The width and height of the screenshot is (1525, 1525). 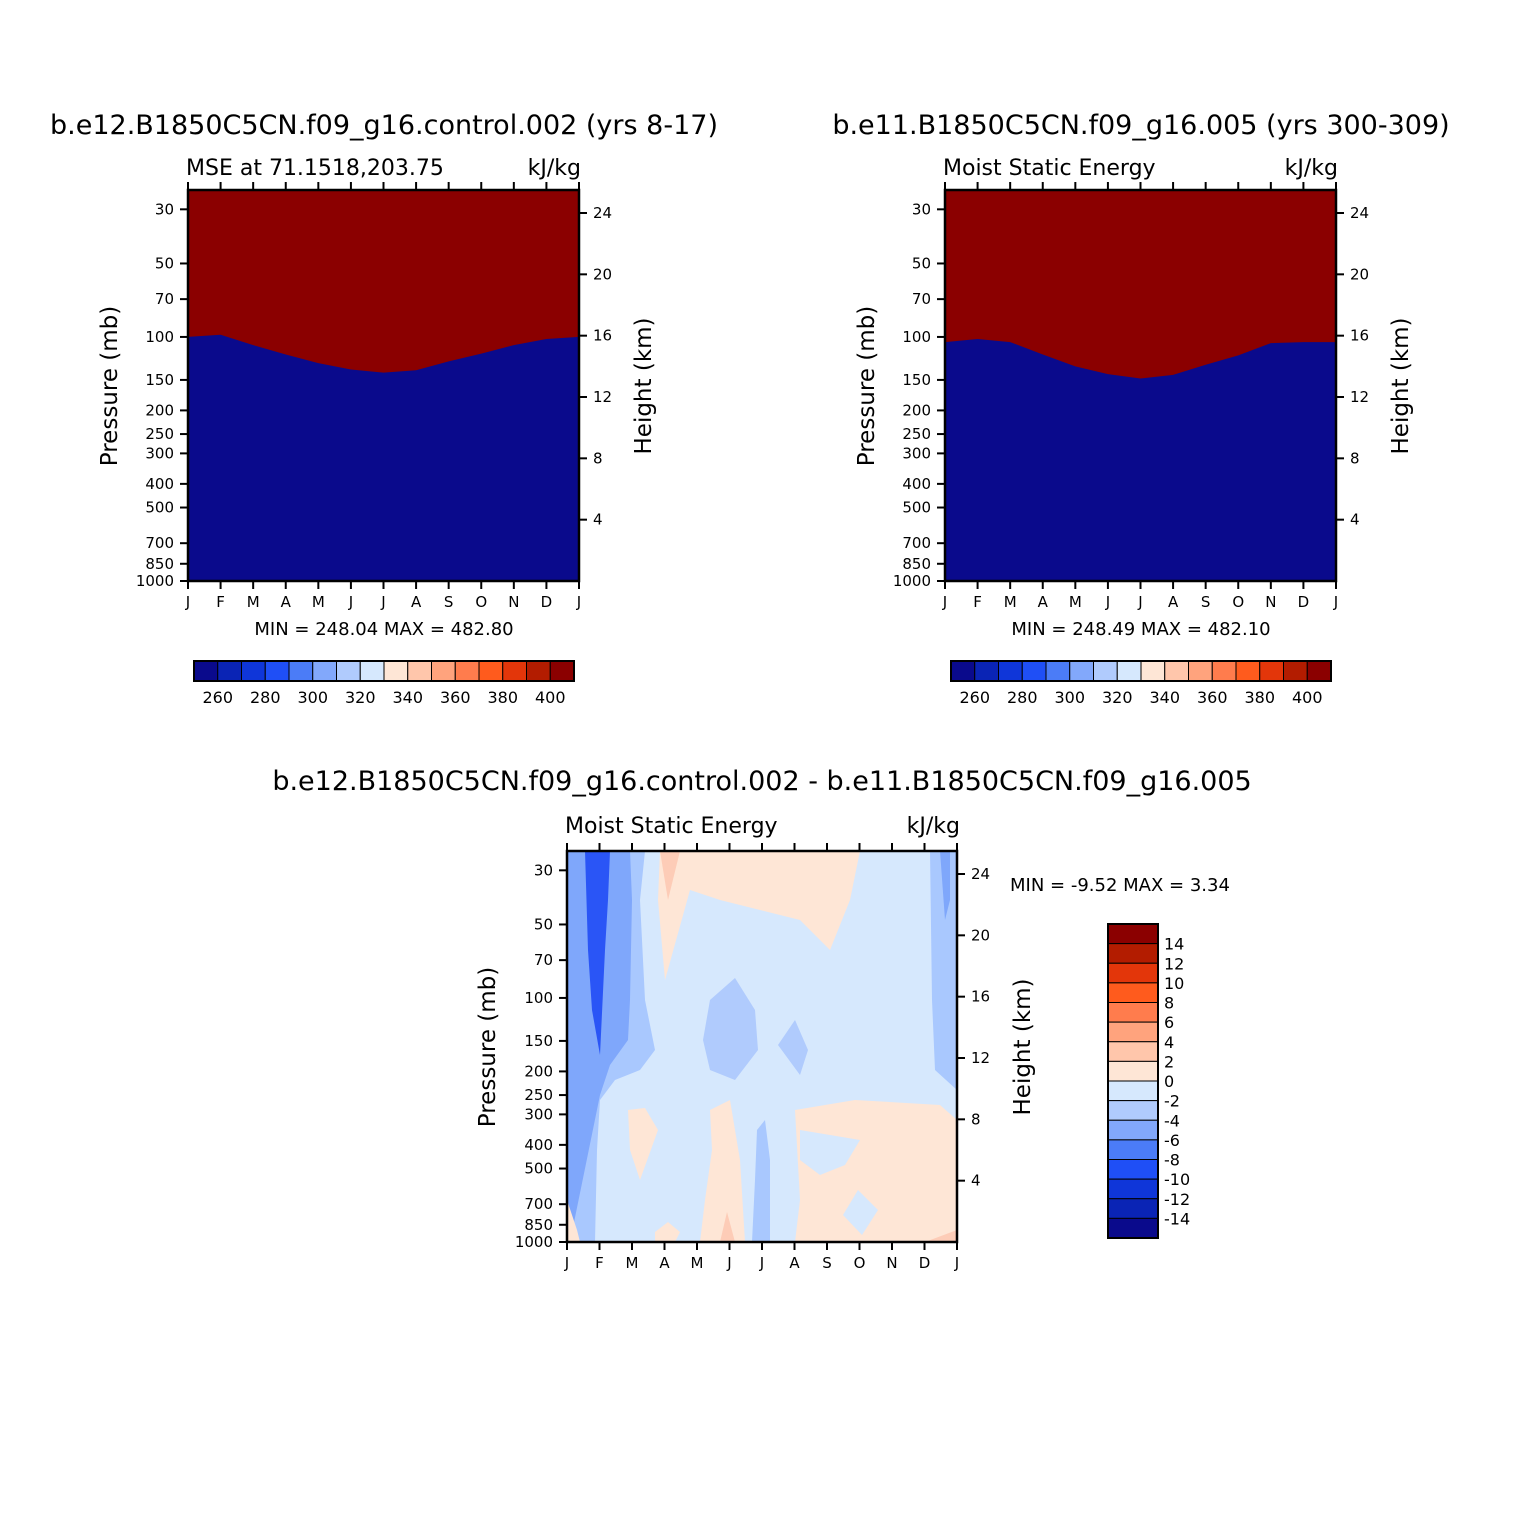 What do you see at coordinates (1174, 983) in the screenshot?
I see `colorbar-label: 10` at bounding box center [1174, 983].